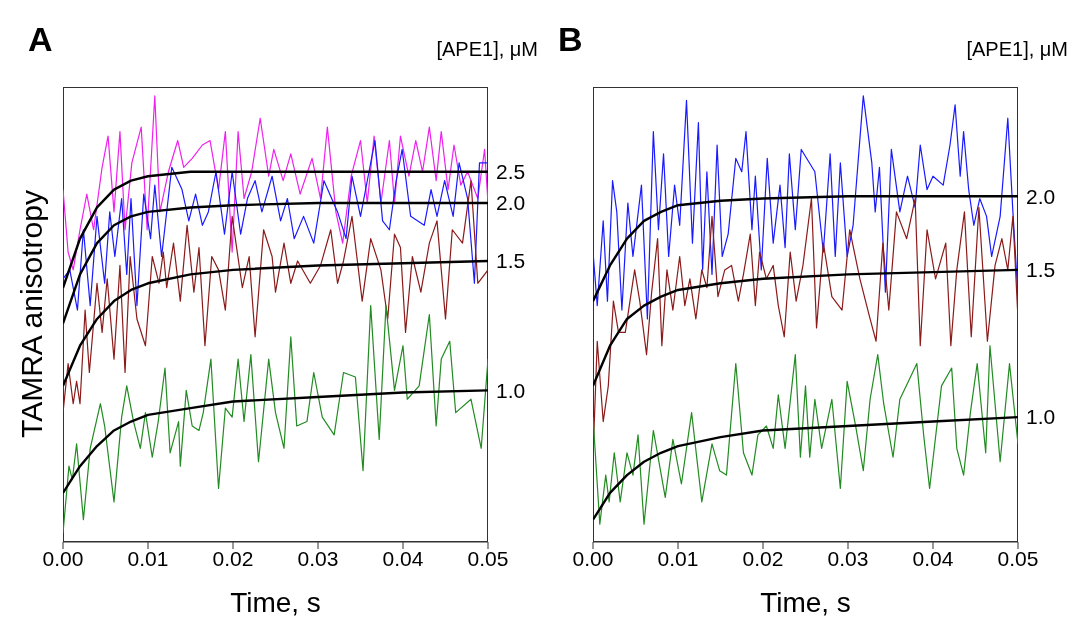  What do you see at coordinates (32, 314) in the screenshot?
I see `y-axis-title: TAMRA anisotropy` at bounding box center [32, 314].